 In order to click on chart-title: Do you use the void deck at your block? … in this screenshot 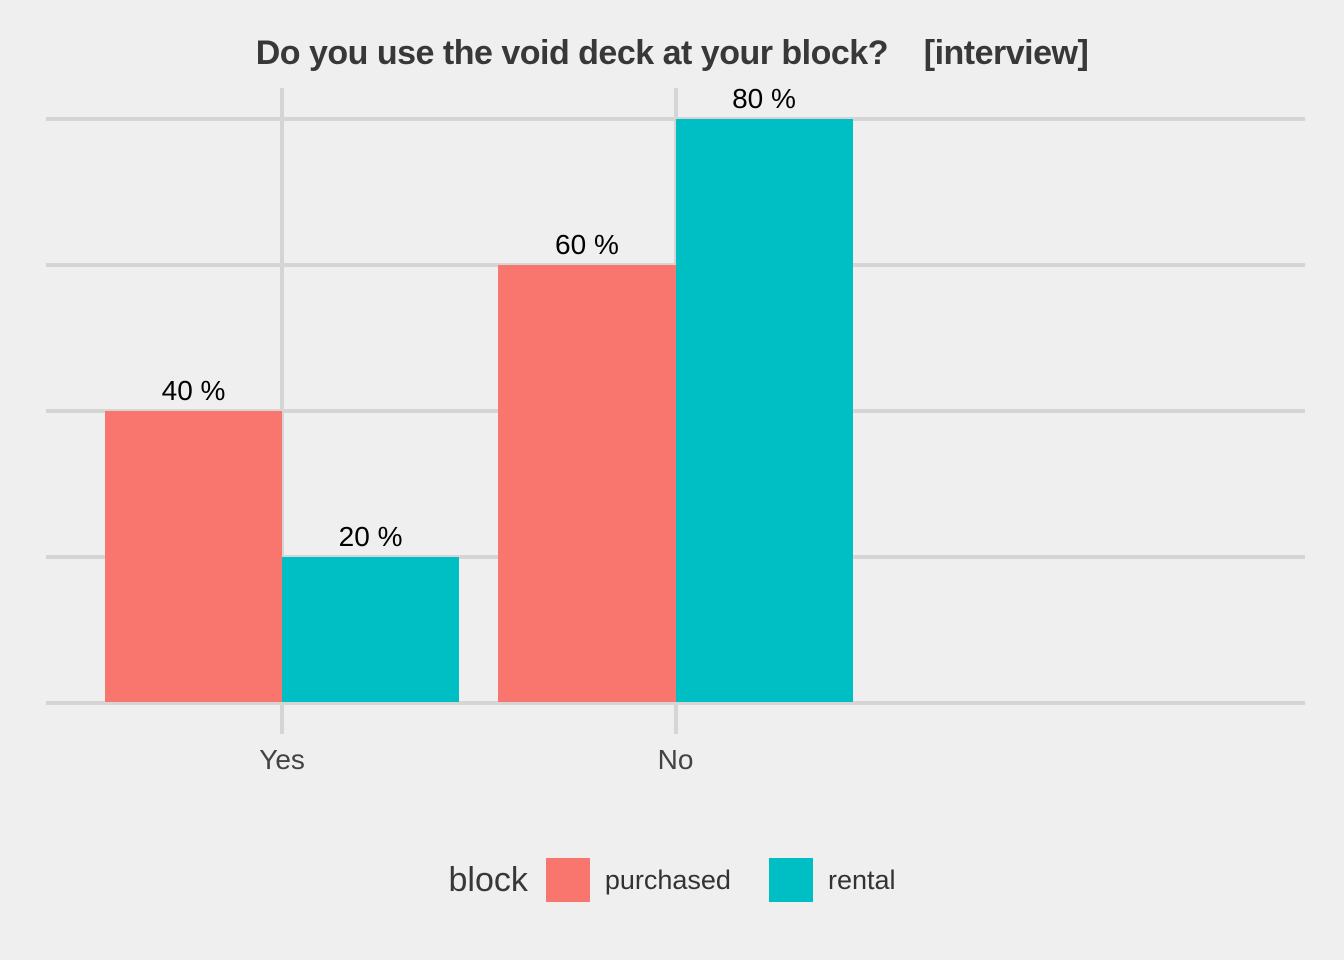, I will do `click(672, 53)`.